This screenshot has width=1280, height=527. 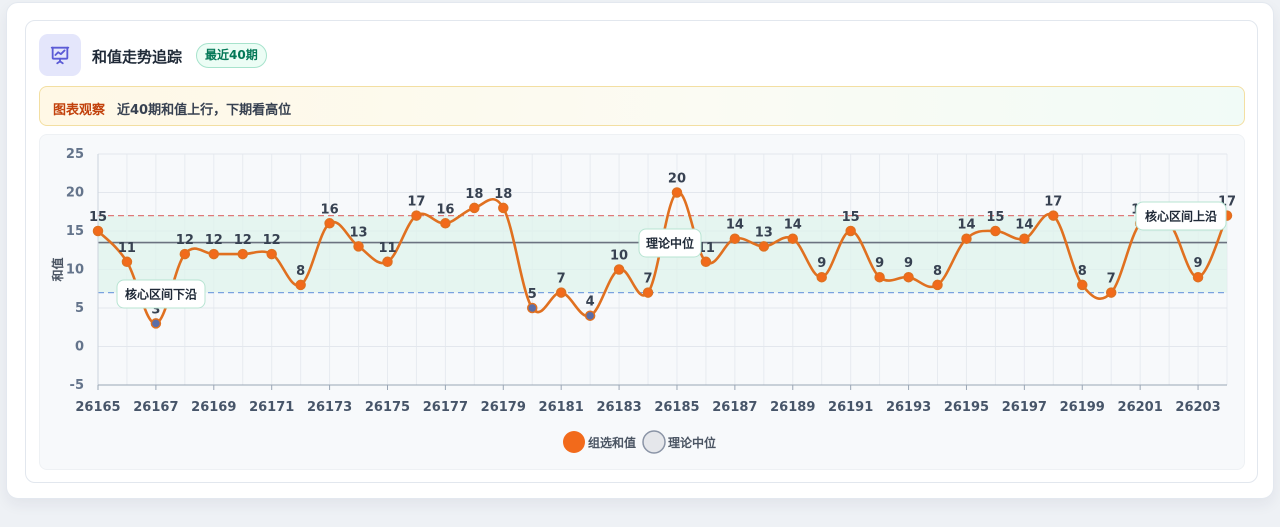 I want to click on data-label: 3, so click(x=155, y=309).